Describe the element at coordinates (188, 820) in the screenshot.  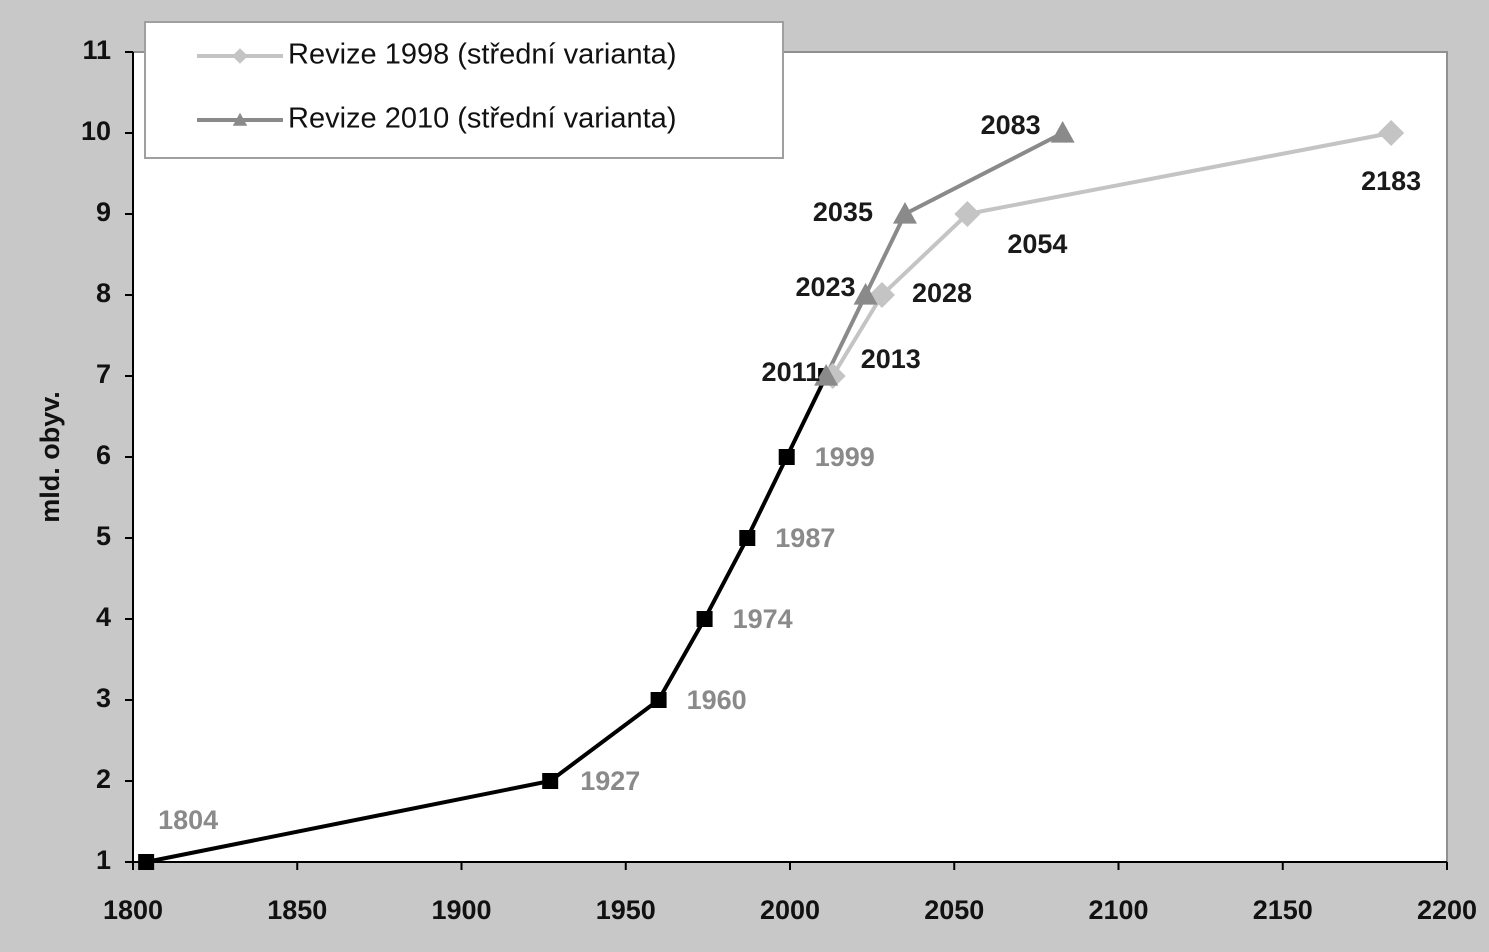
I see `data-label: 1804` at that location.